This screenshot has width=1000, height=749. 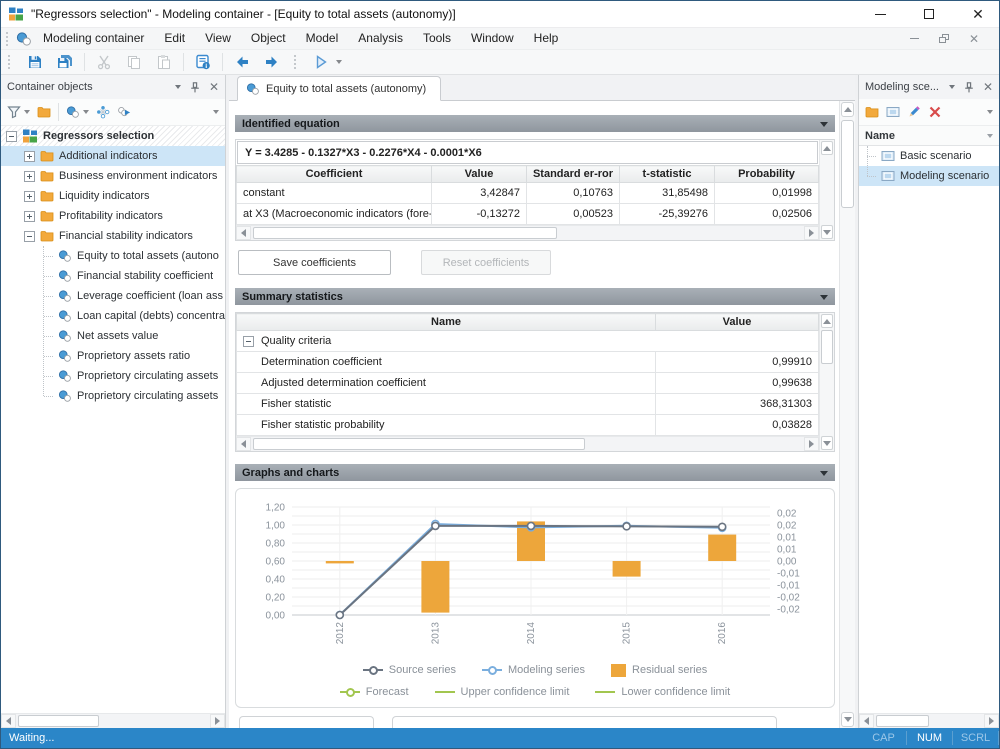 What do you see at coordinates (667, 174) in the screenshot?
I see `col-t-statistic: t-statistic` at bounding box center [667, 174].